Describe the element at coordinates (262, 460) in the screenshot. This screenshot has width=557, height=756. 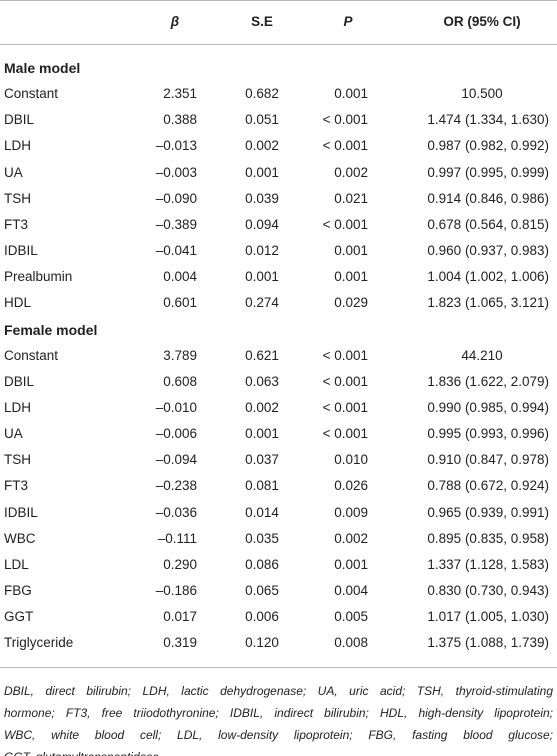
I see `table-cell: 0.037` at that location.